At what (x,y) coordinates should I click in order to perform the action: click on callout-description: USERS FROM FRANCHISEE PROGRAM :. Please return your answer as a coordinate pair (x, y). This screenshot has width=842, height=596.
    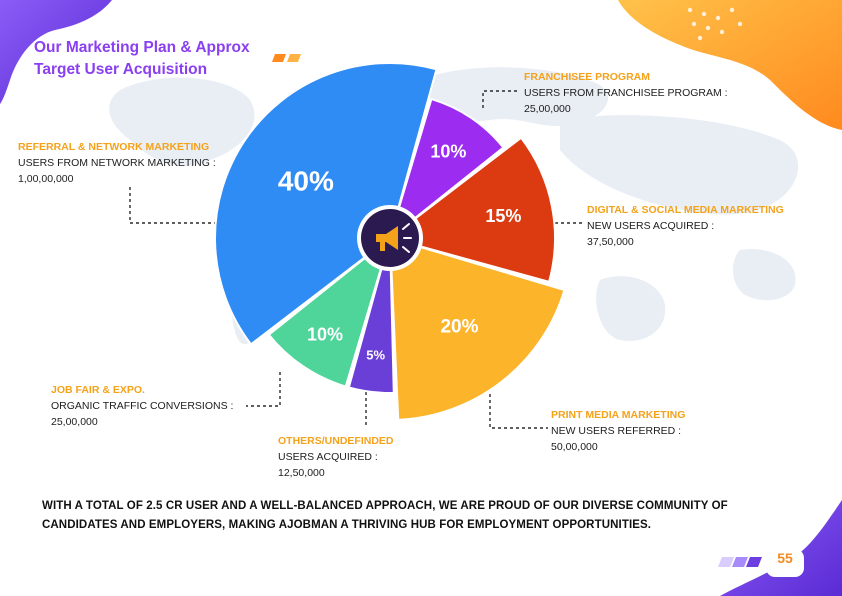
    Looking at the image, I should click on (626, 93).